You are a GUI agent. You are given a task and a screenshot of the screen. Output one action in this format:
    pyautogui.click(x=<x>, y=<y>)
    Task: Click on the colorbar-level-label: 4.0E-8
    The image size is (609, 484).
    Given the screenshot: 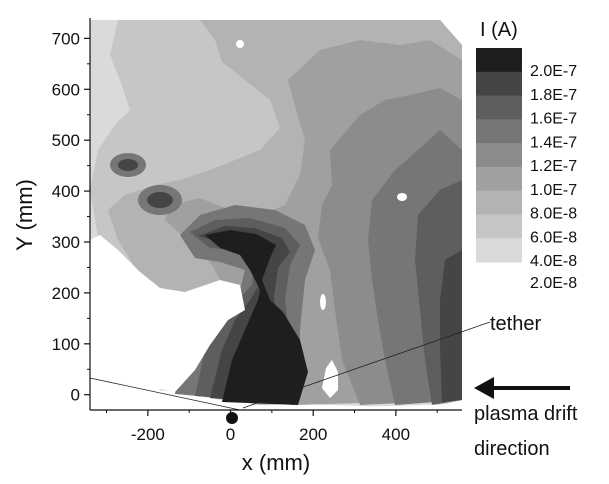 What is the action you would take?
    pyautogui.click(x=553, y=261)
    